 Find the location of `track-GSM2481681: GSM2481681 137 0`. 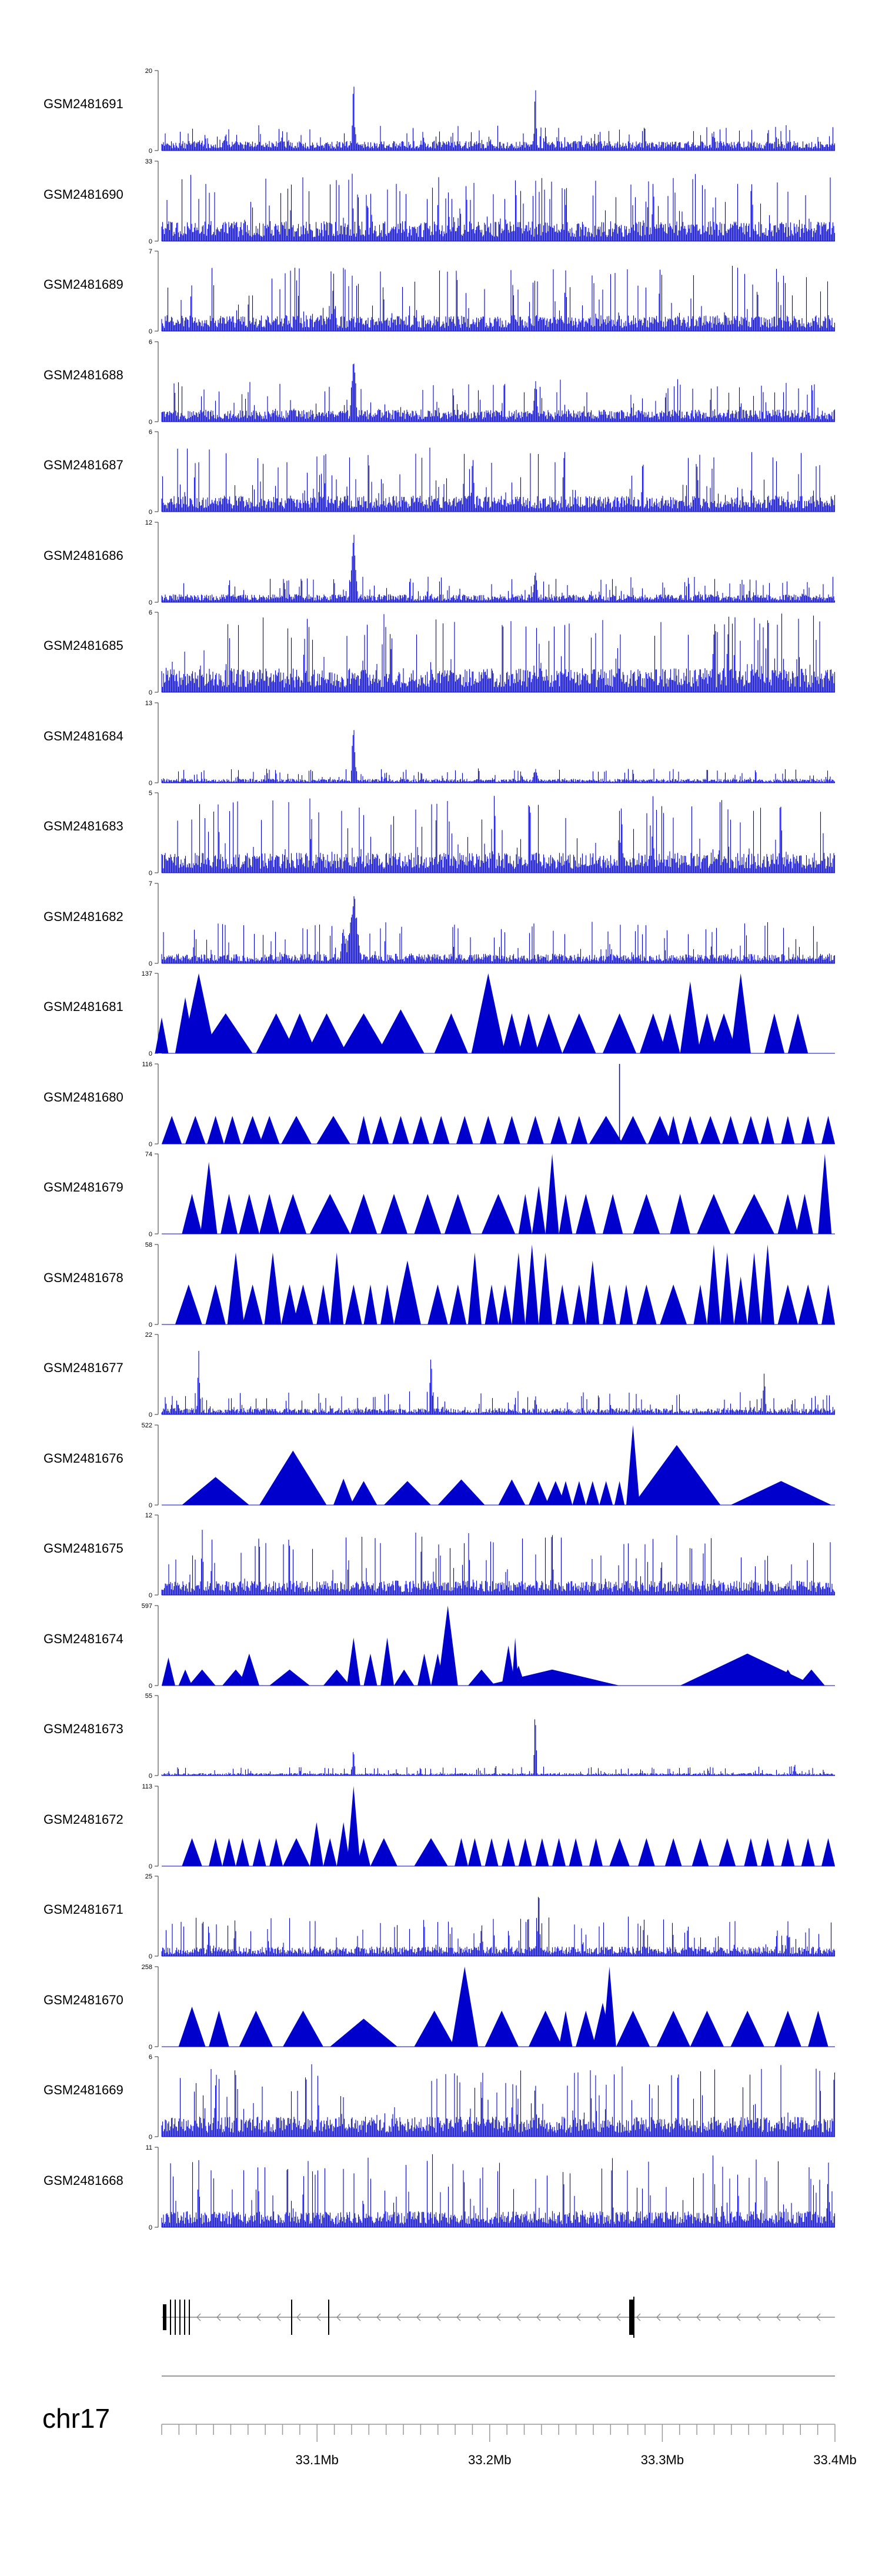

track-GSM2481681: GSM2481681 137 0 is located at coordinates (441, 1014).